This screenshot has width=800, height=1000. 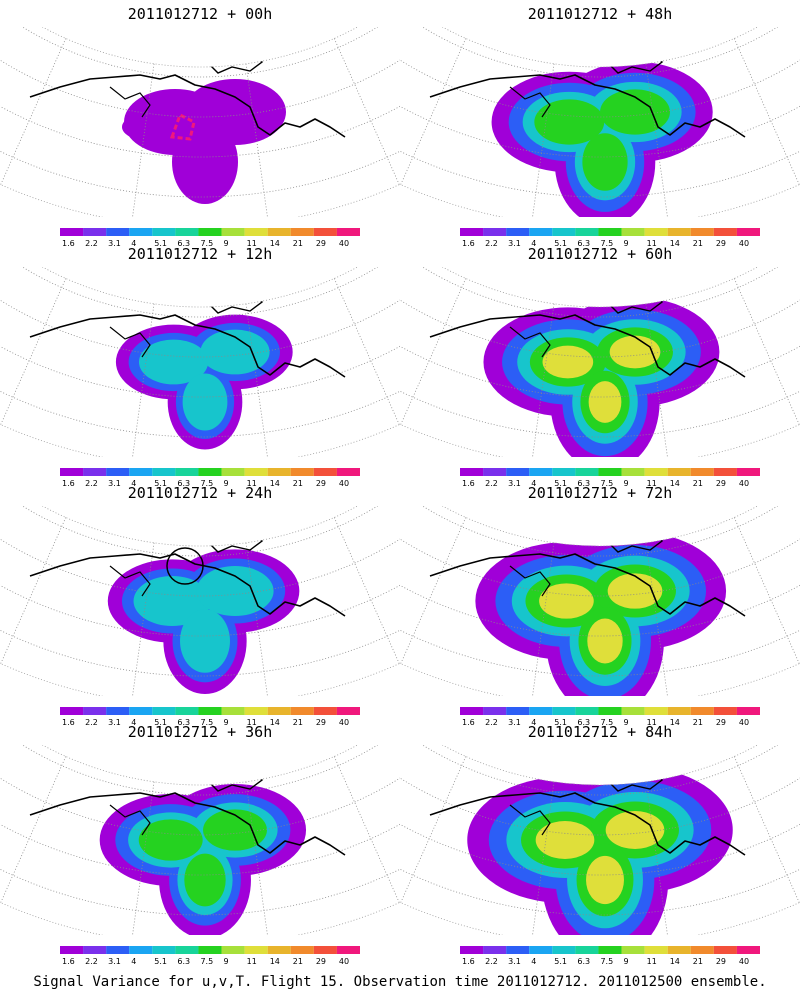 I want to click on colorbar-tick-label: 5.1, so click(x=560, y=483).